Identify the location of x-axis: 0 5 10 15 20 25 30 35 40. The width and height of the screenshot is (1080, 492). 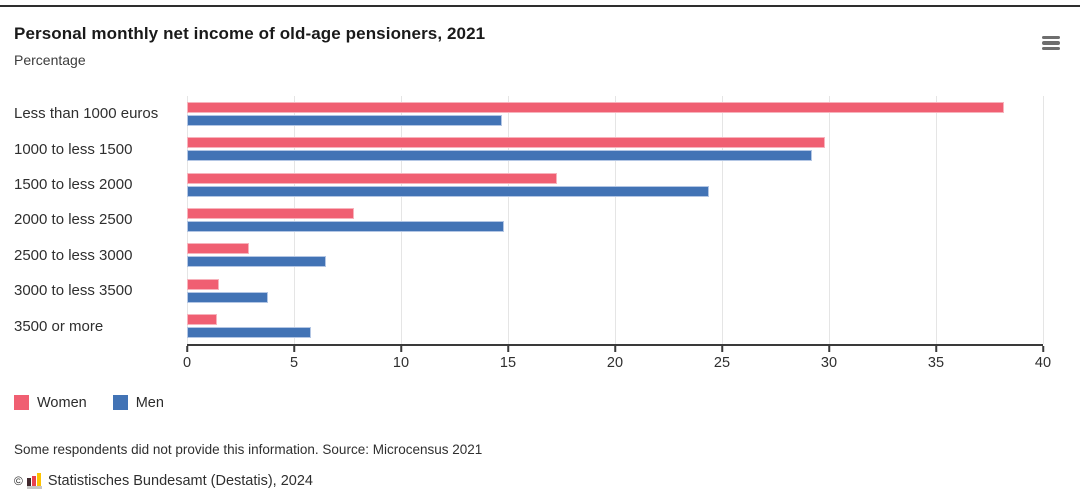
(617, 361).